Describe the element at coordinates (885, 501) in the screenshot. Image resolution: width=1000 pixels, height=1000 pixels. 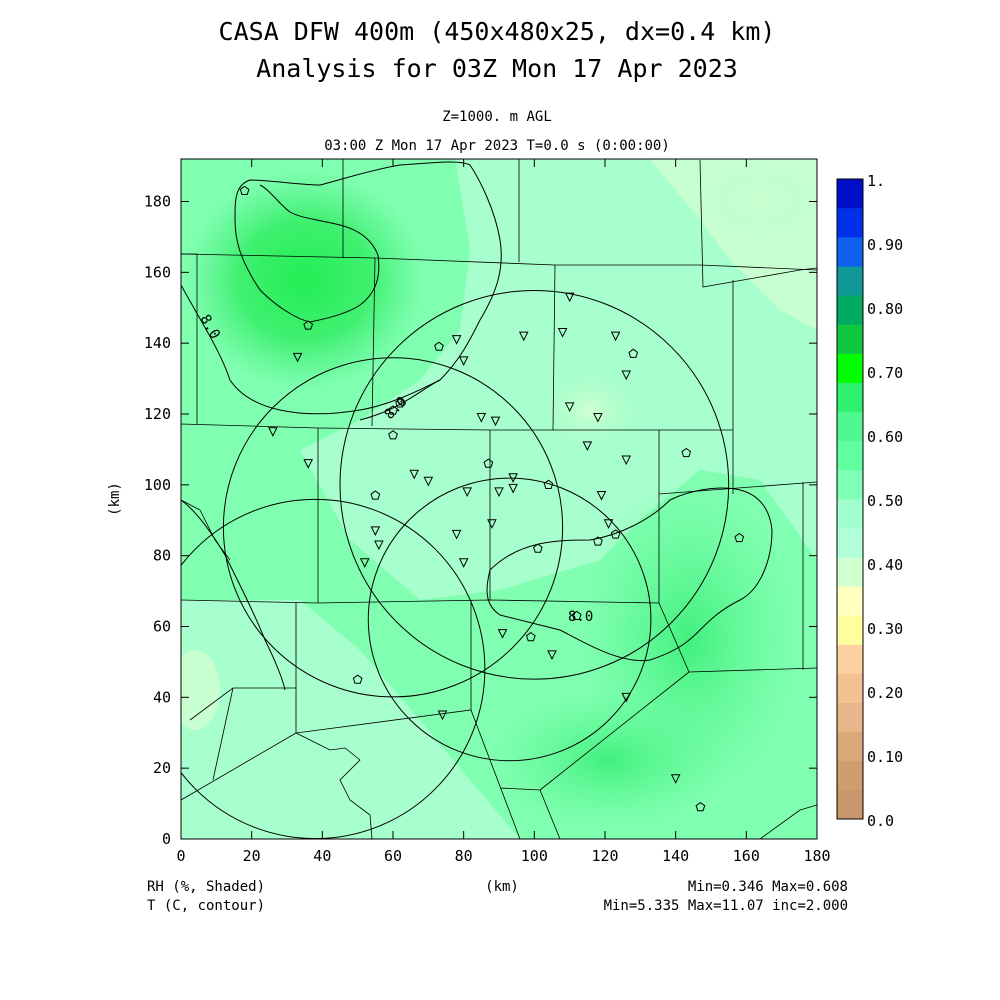
I see `color-bar-label: 0.50` at that location.